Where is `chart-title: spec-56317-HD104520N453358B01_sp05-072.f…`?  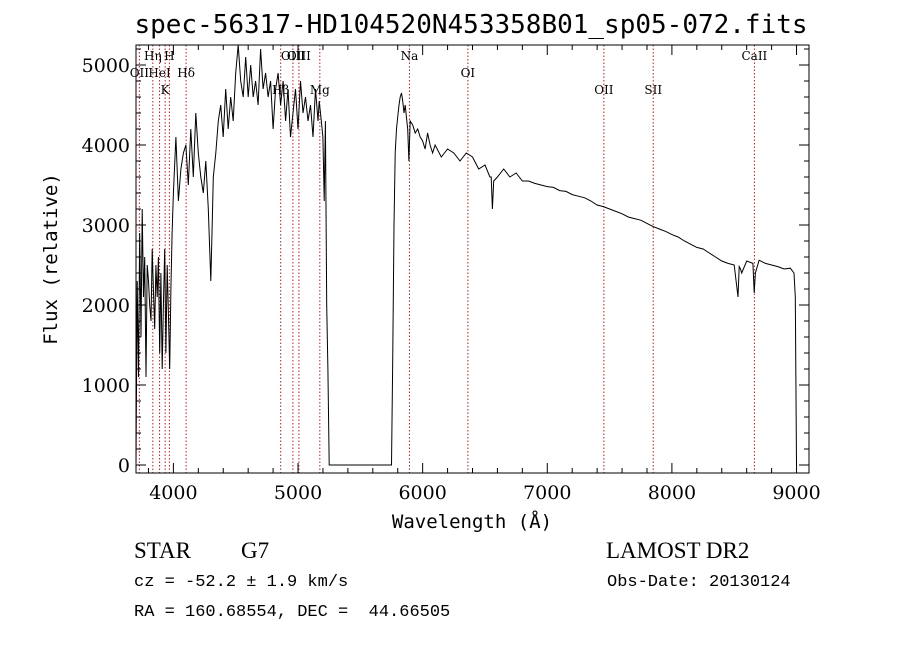 chart-title: spec-56317-HD104520N453358B01_sp05-072.f… is located at coordinates (470, 25).